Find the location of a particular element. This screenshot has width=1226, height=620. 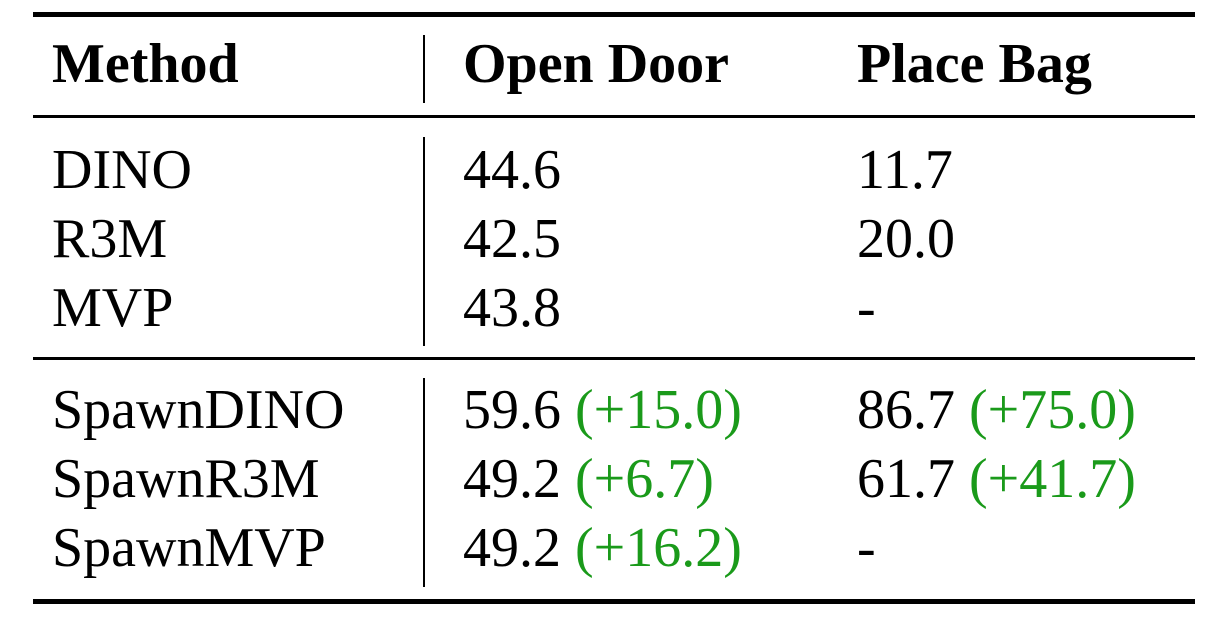

method-cell: SpawnMVP is located at coordinates (189, 548).